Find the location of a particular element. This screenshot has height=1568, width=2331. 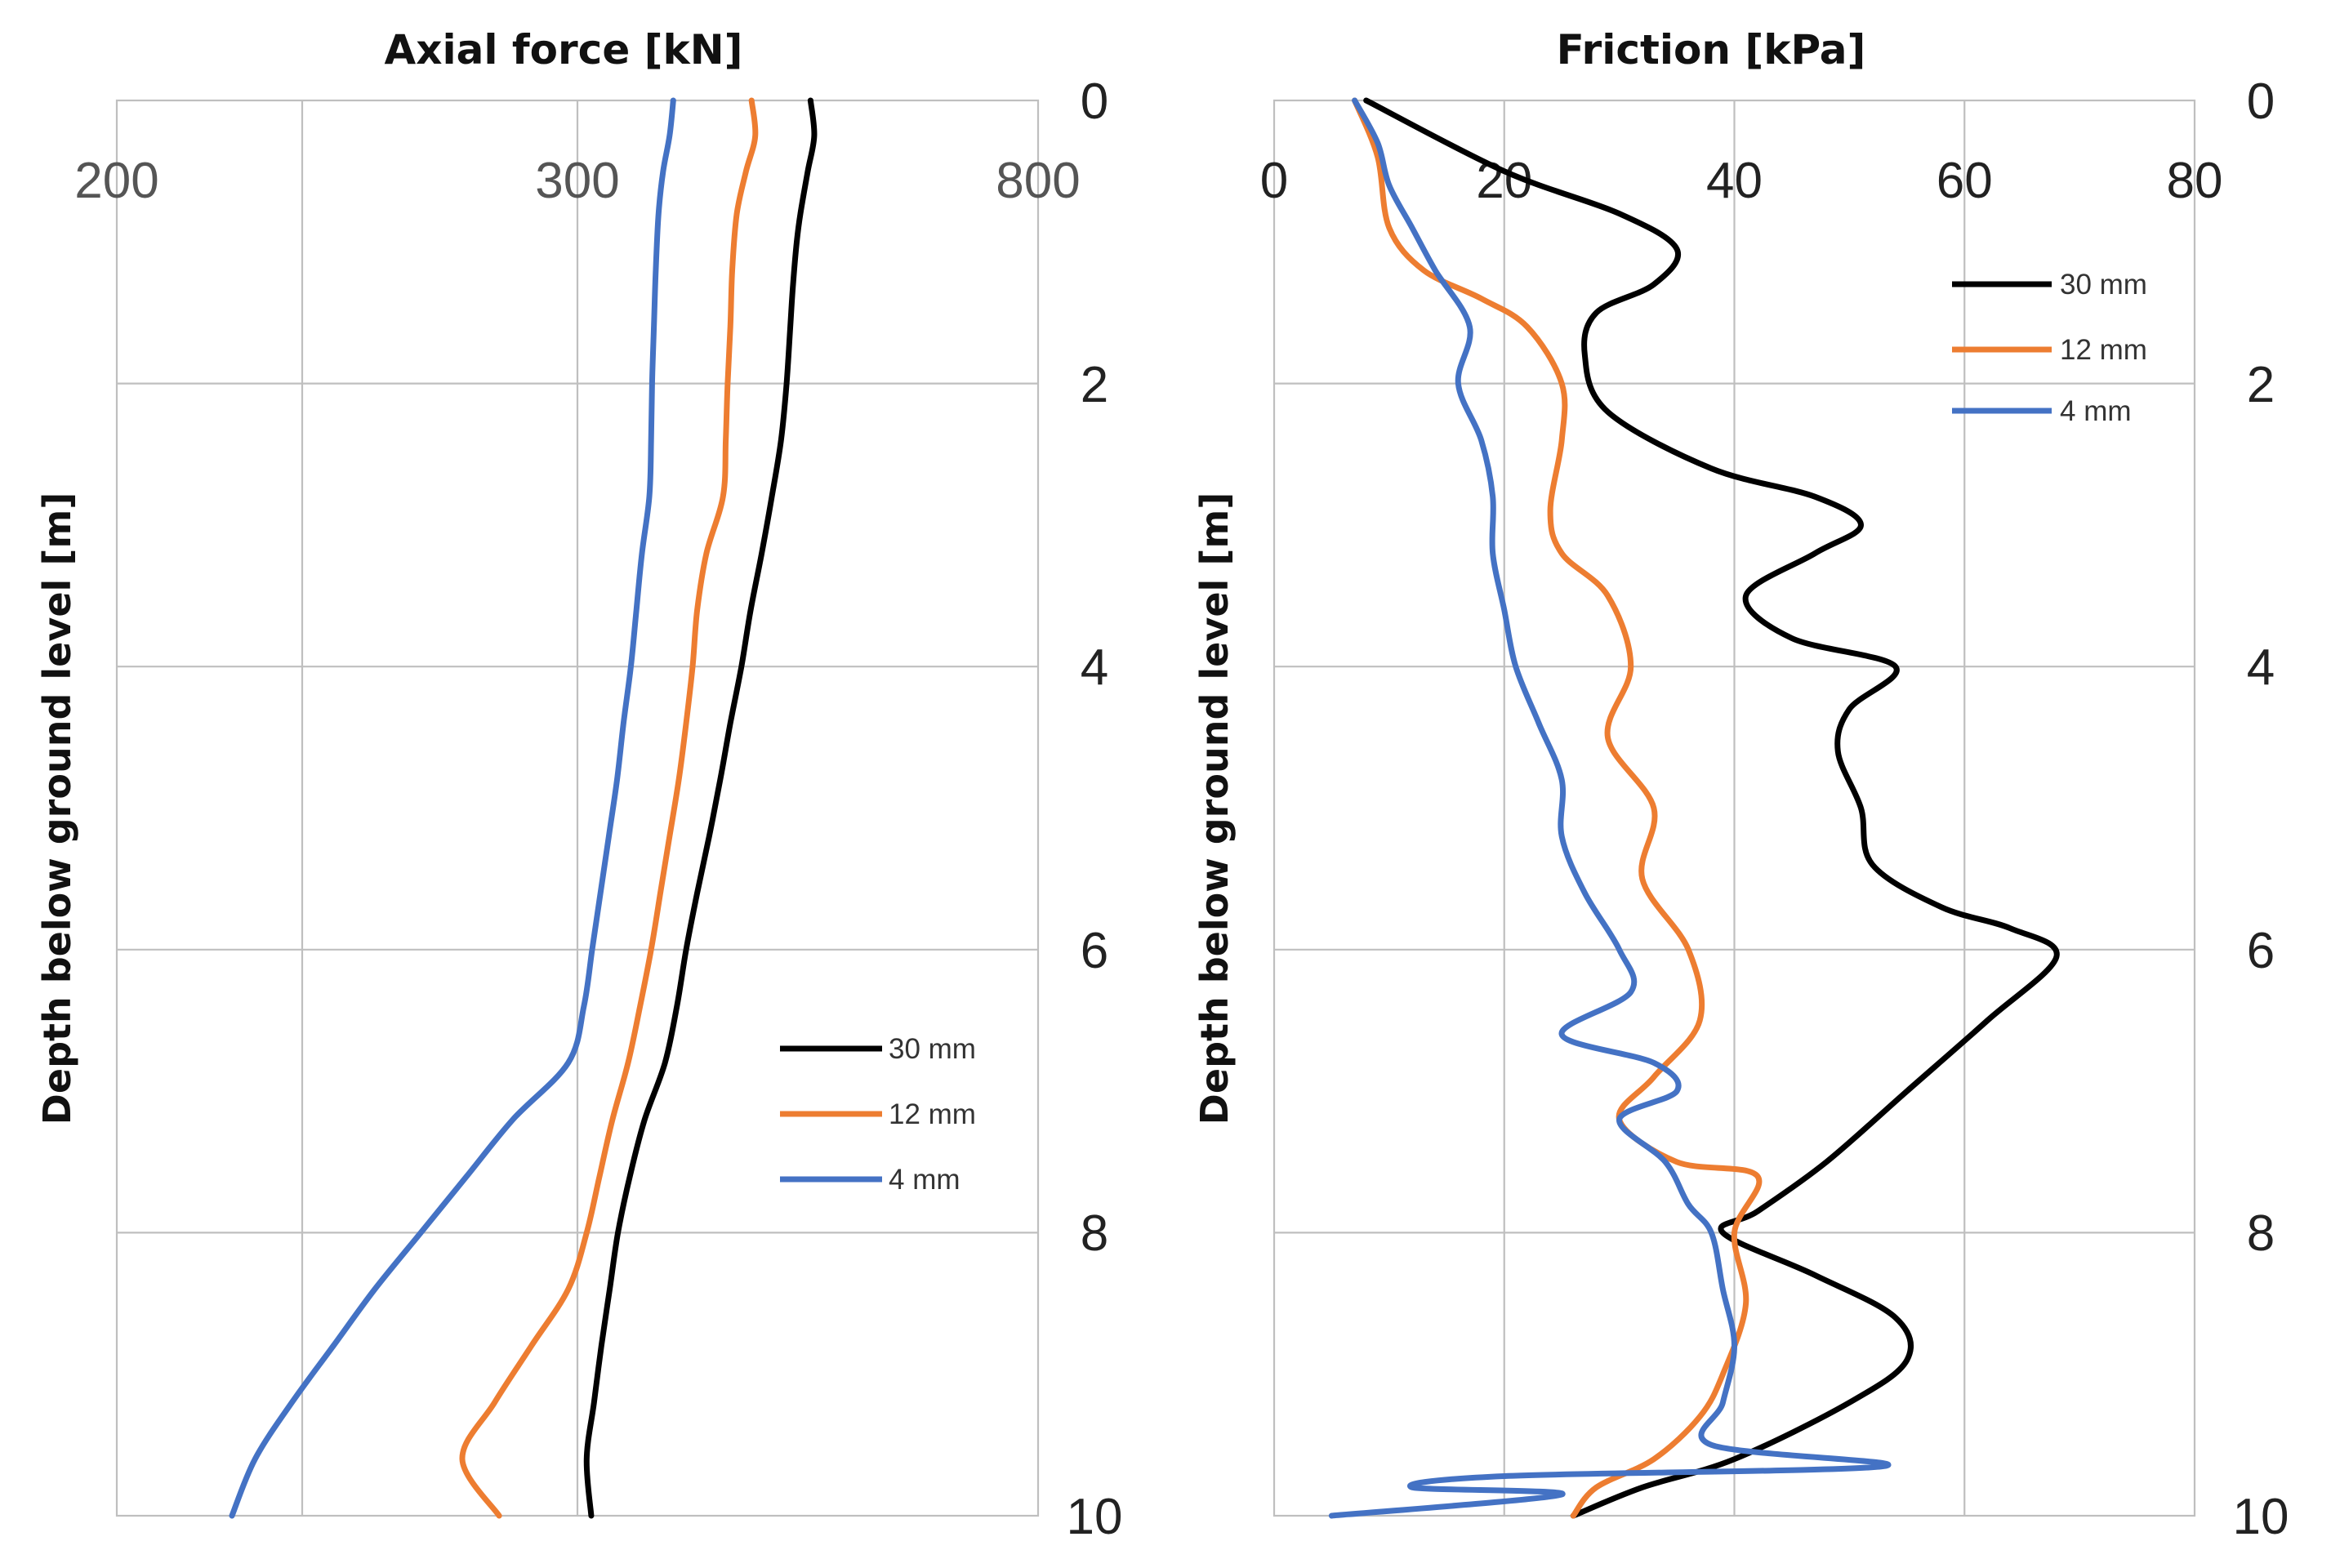

axial-x-tick-label: 800 is located at coordinates (1038, 181).